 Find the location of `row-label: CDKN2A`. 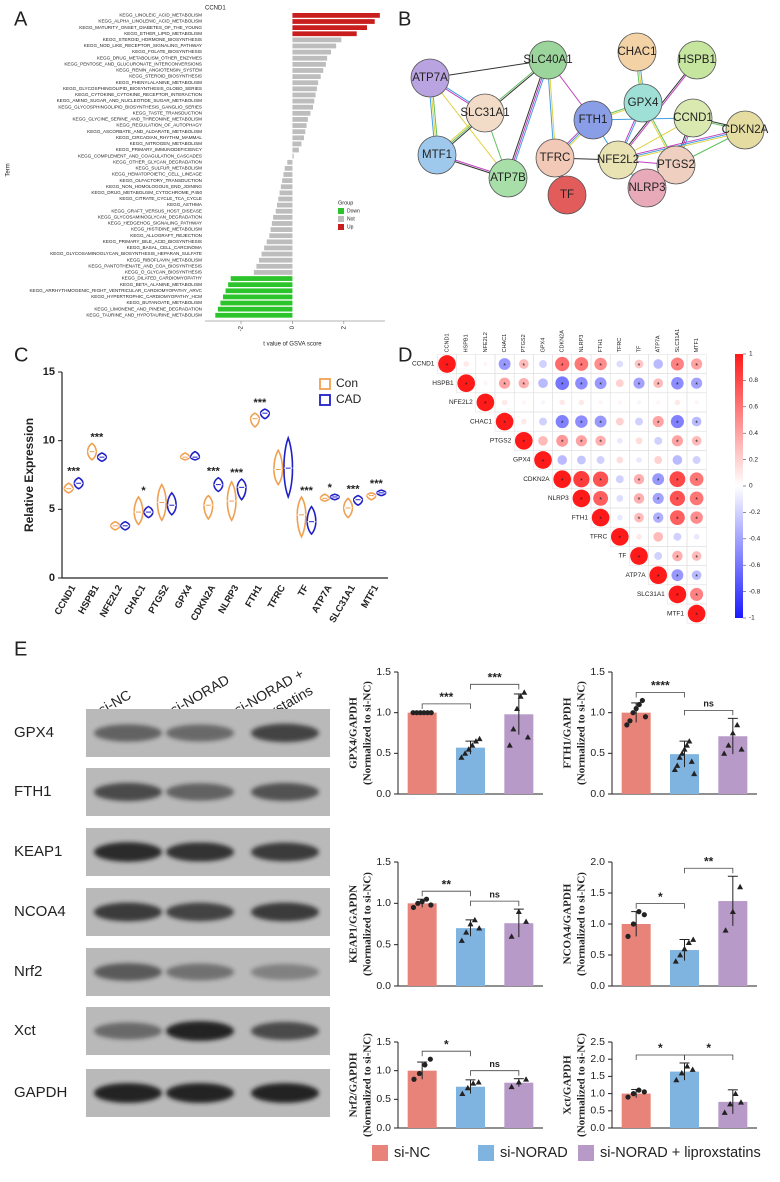

row-label: CDKN2A is located at coordinates (536, 479).